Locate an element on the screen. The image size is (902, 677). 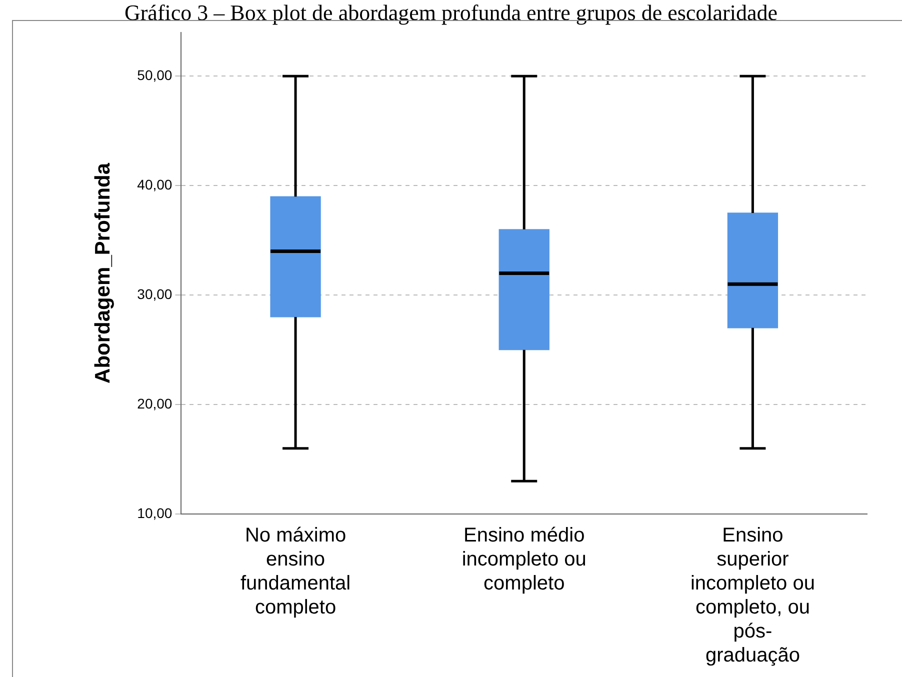
y-tick-label: 20,00 is located at coordinates (154, 403).